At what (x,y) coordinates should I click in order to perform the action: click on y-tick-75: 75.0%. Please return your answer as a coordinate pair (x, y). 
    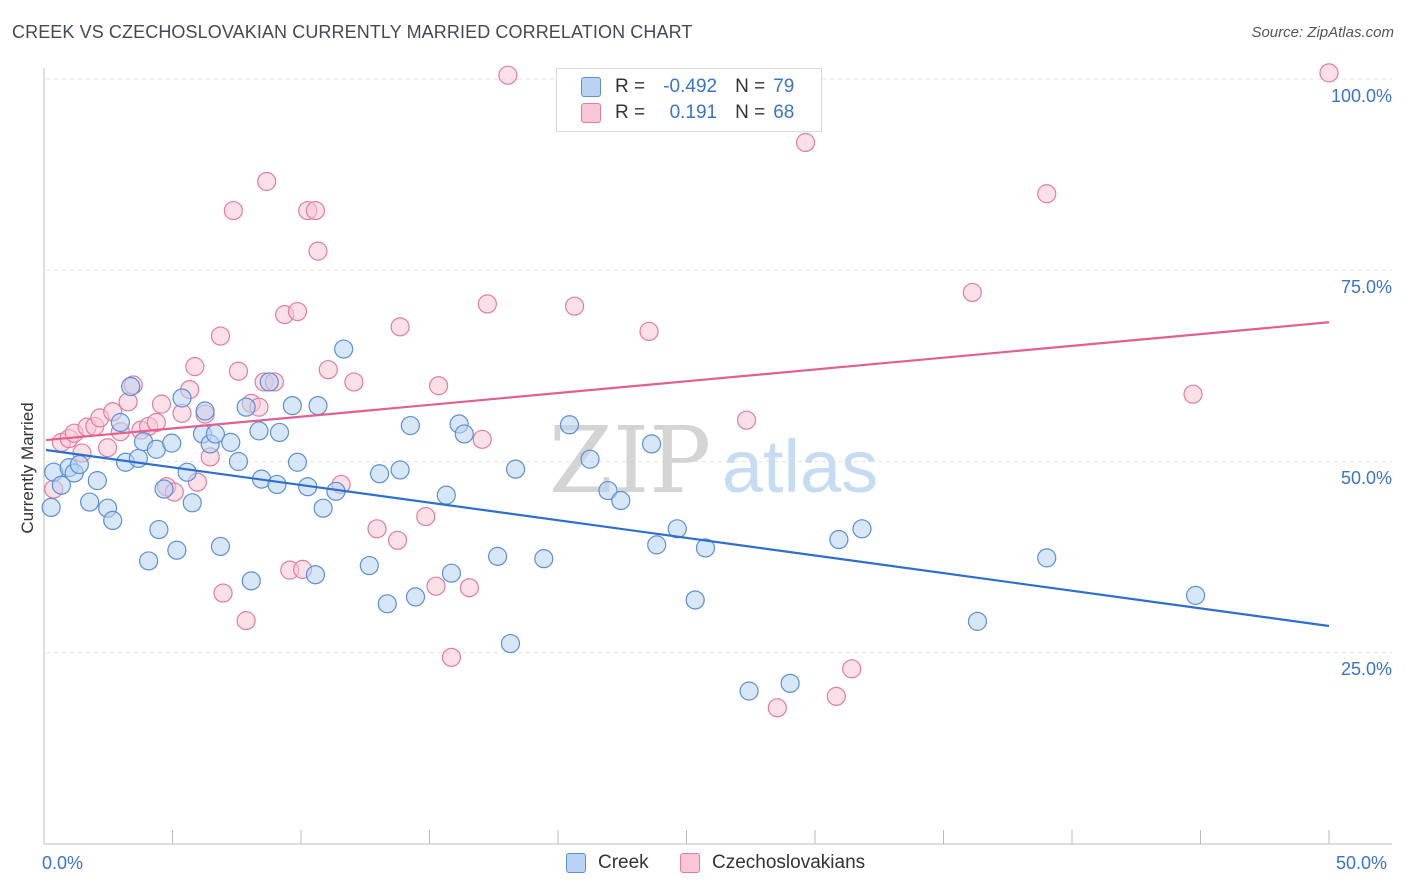
    Looking at the image, I should click on (1366, 287).